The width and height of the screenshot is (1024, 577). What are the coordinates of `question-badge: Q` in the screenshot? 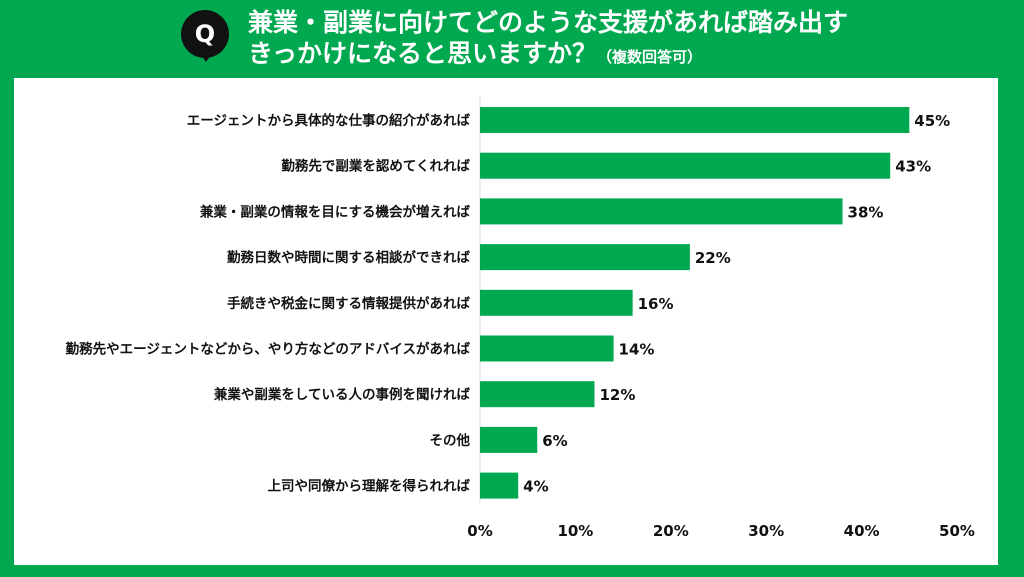 It's located at (205, 34).